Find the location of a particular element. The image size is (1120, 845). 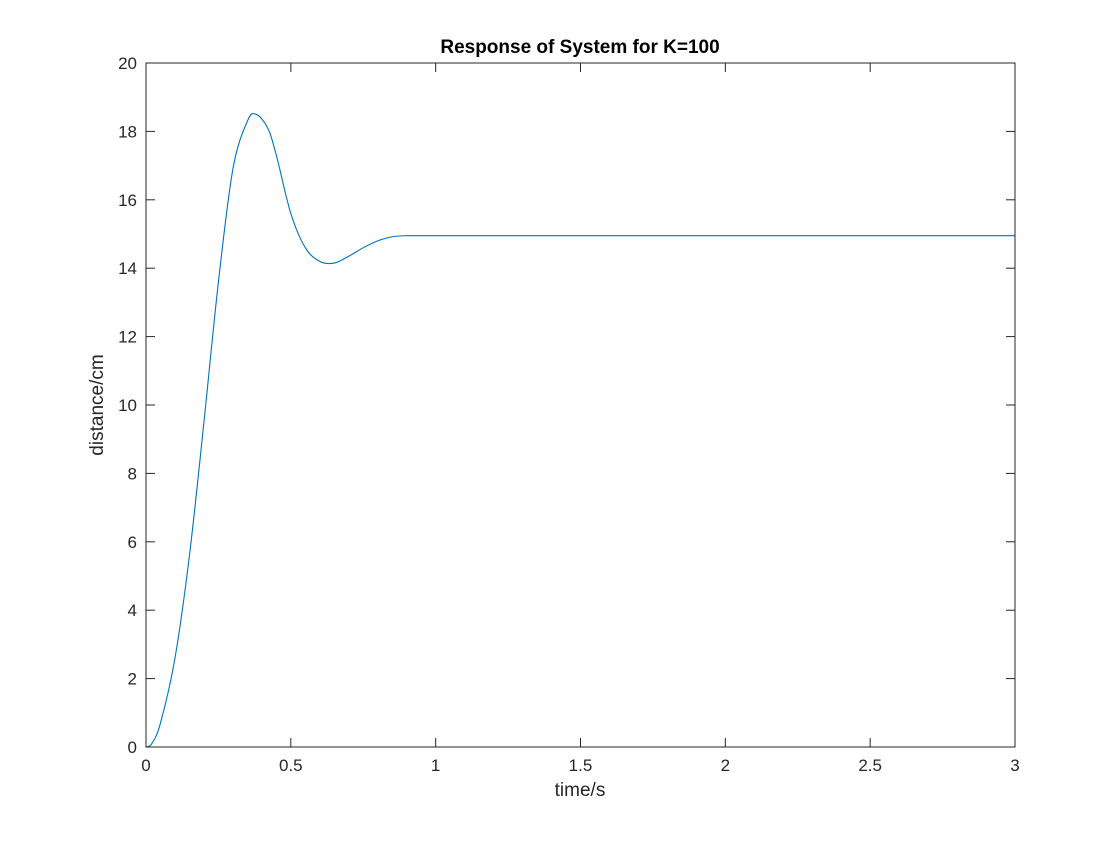

x-tick-label: 1.5 is located at coordinates (581, 765).